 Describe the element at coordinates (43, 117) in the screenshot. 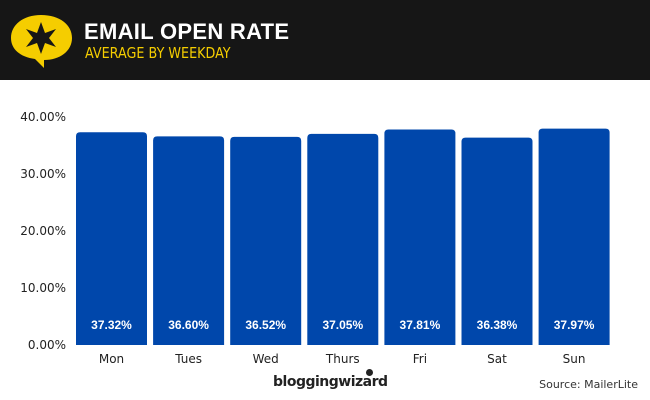

I see `y-tick-label: 40.00%` at that location.